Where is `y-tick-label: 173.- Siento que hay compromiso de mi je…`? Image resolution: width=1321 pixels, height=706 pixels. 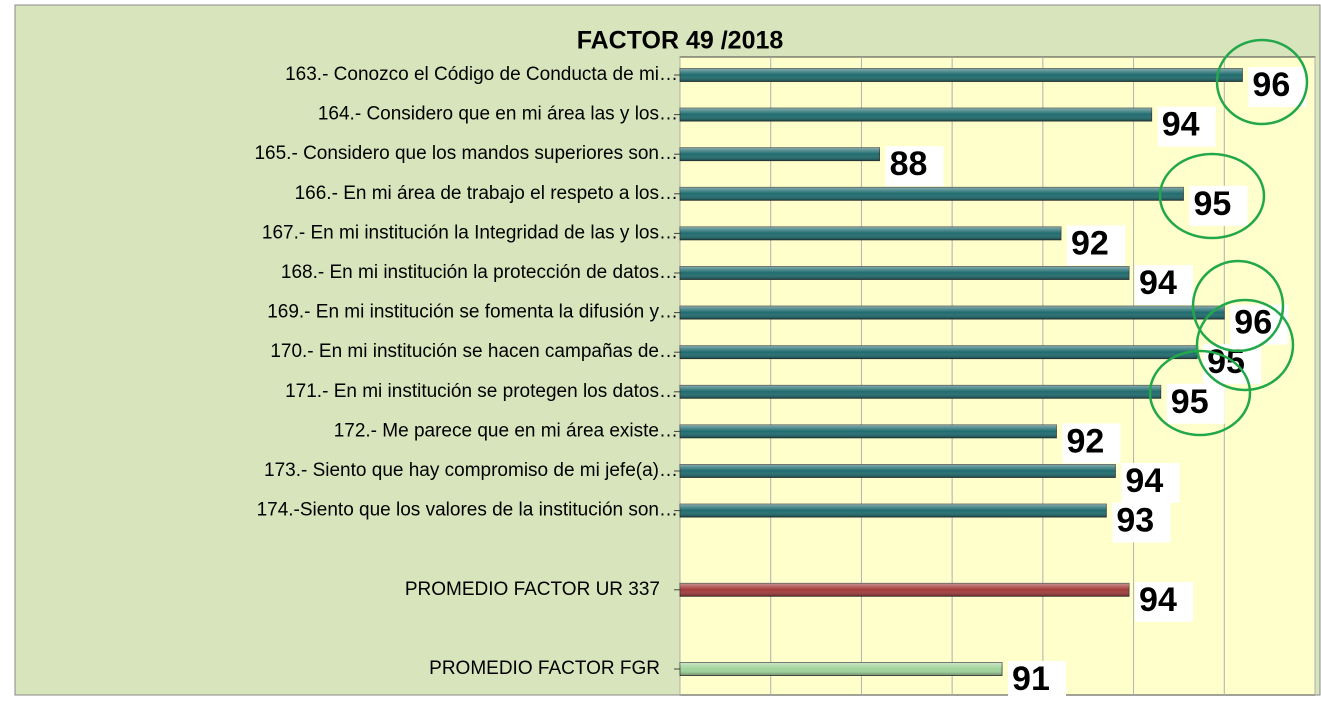 y-tick-label: 173.- Siento que hay compromiso de mi je… is located at coordinates (471, 470).